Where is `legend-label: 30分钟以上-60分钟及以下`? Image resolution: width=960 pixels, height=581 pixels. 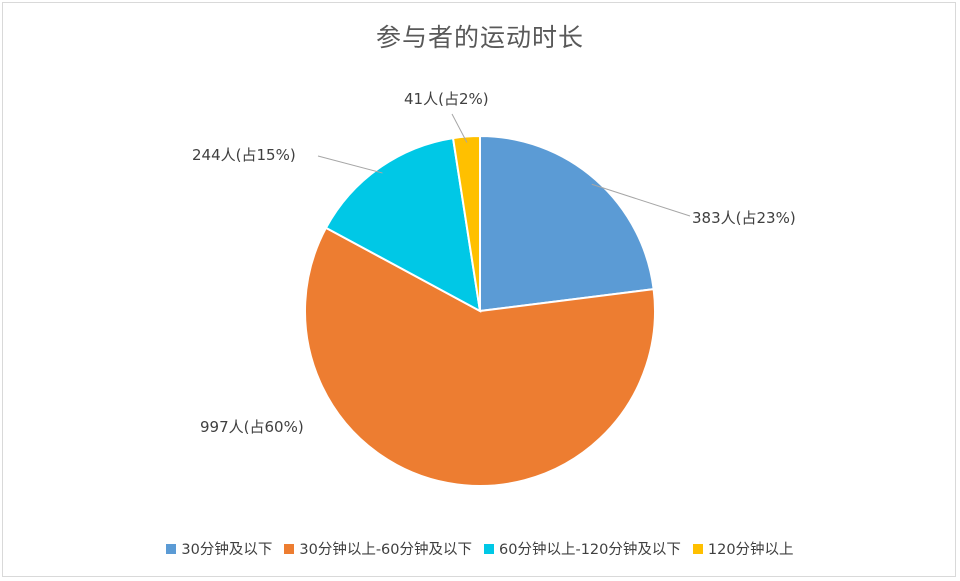
legend-label: 30分钟以上-60分钟及以下 is located at coordinates (386, 550).